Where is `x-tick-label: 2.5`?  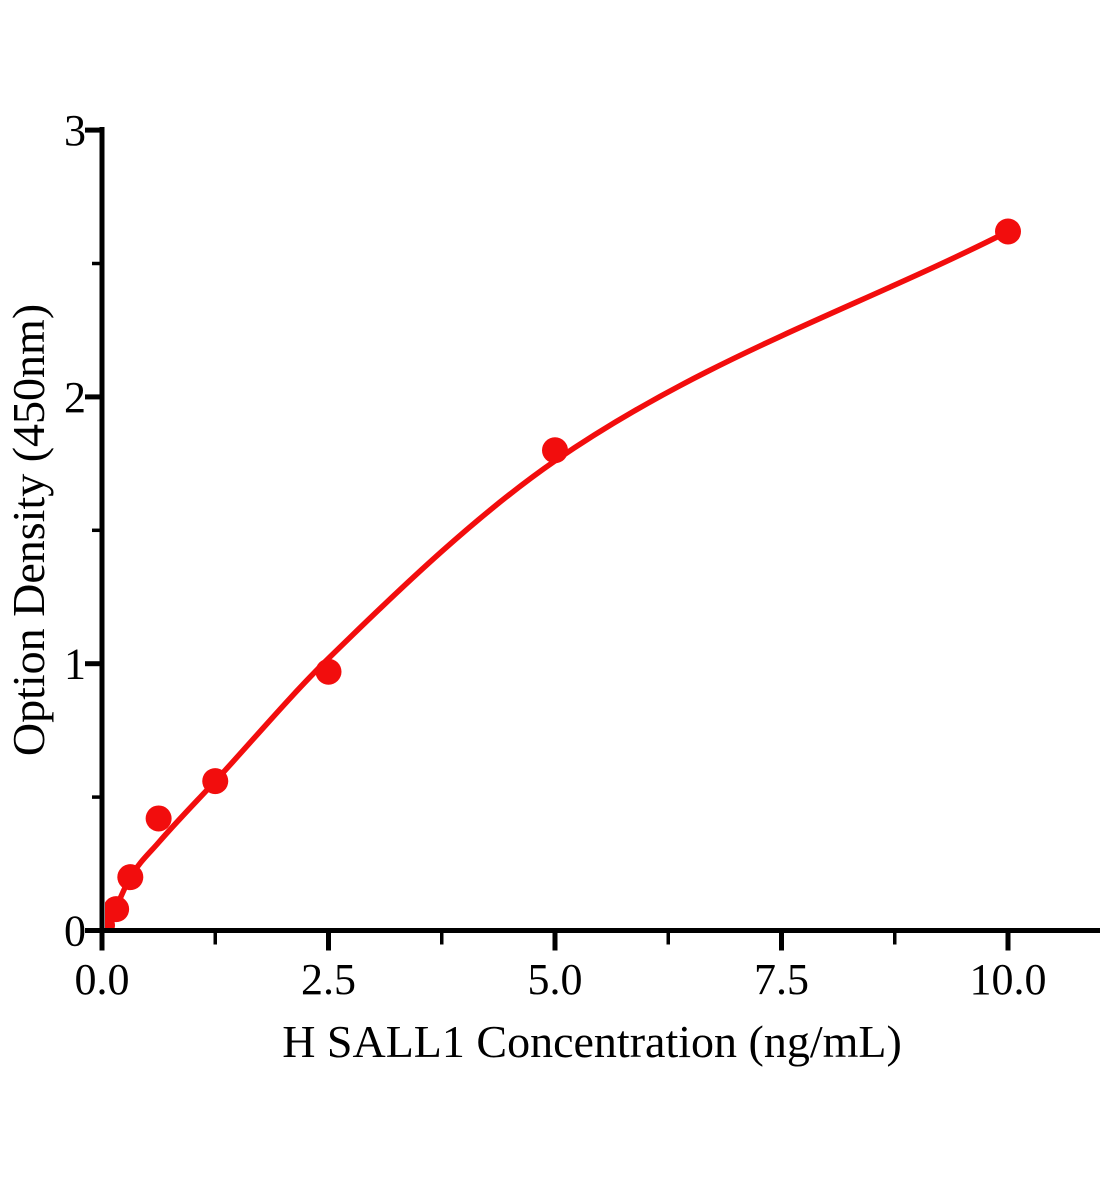
x-tick-label: 2.5 is located at coordinates (328, 979).